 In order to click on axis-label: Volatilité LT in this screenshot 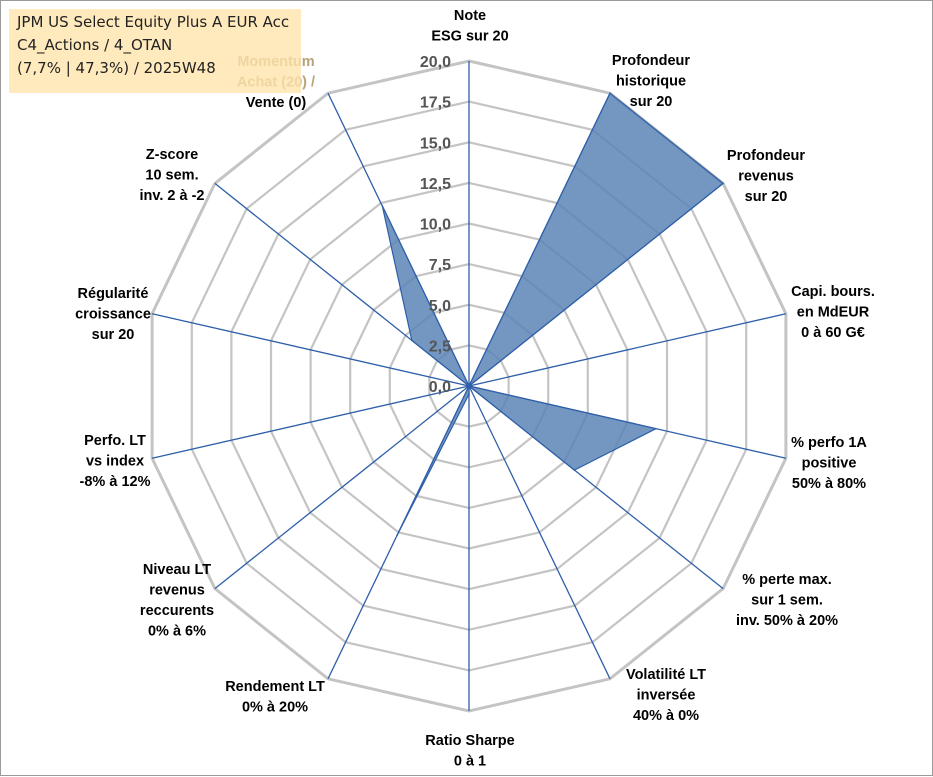, I will do `click(666, 675)`.